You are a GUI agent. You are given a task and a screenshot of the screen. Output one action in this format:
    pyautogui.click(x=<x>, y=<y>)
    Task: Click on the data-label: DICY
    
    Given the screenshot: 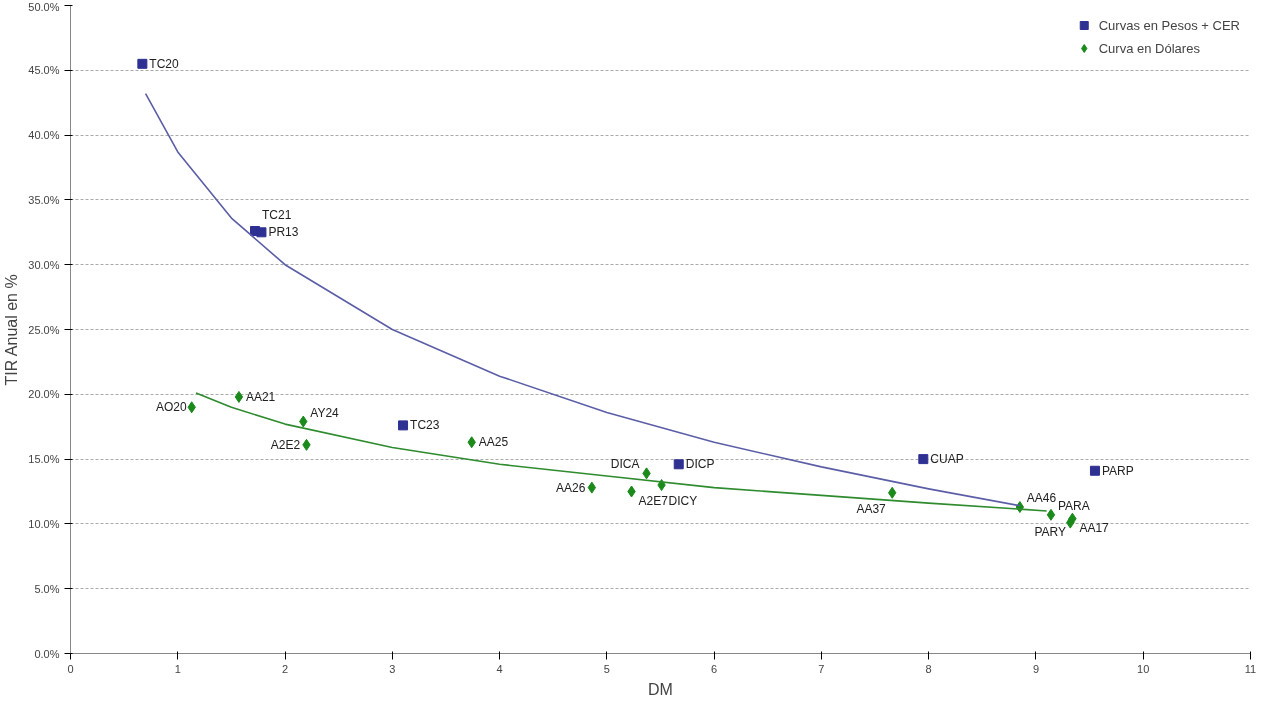 What is the action you would take?
    pyautogui.click(x=683, y=501)
    